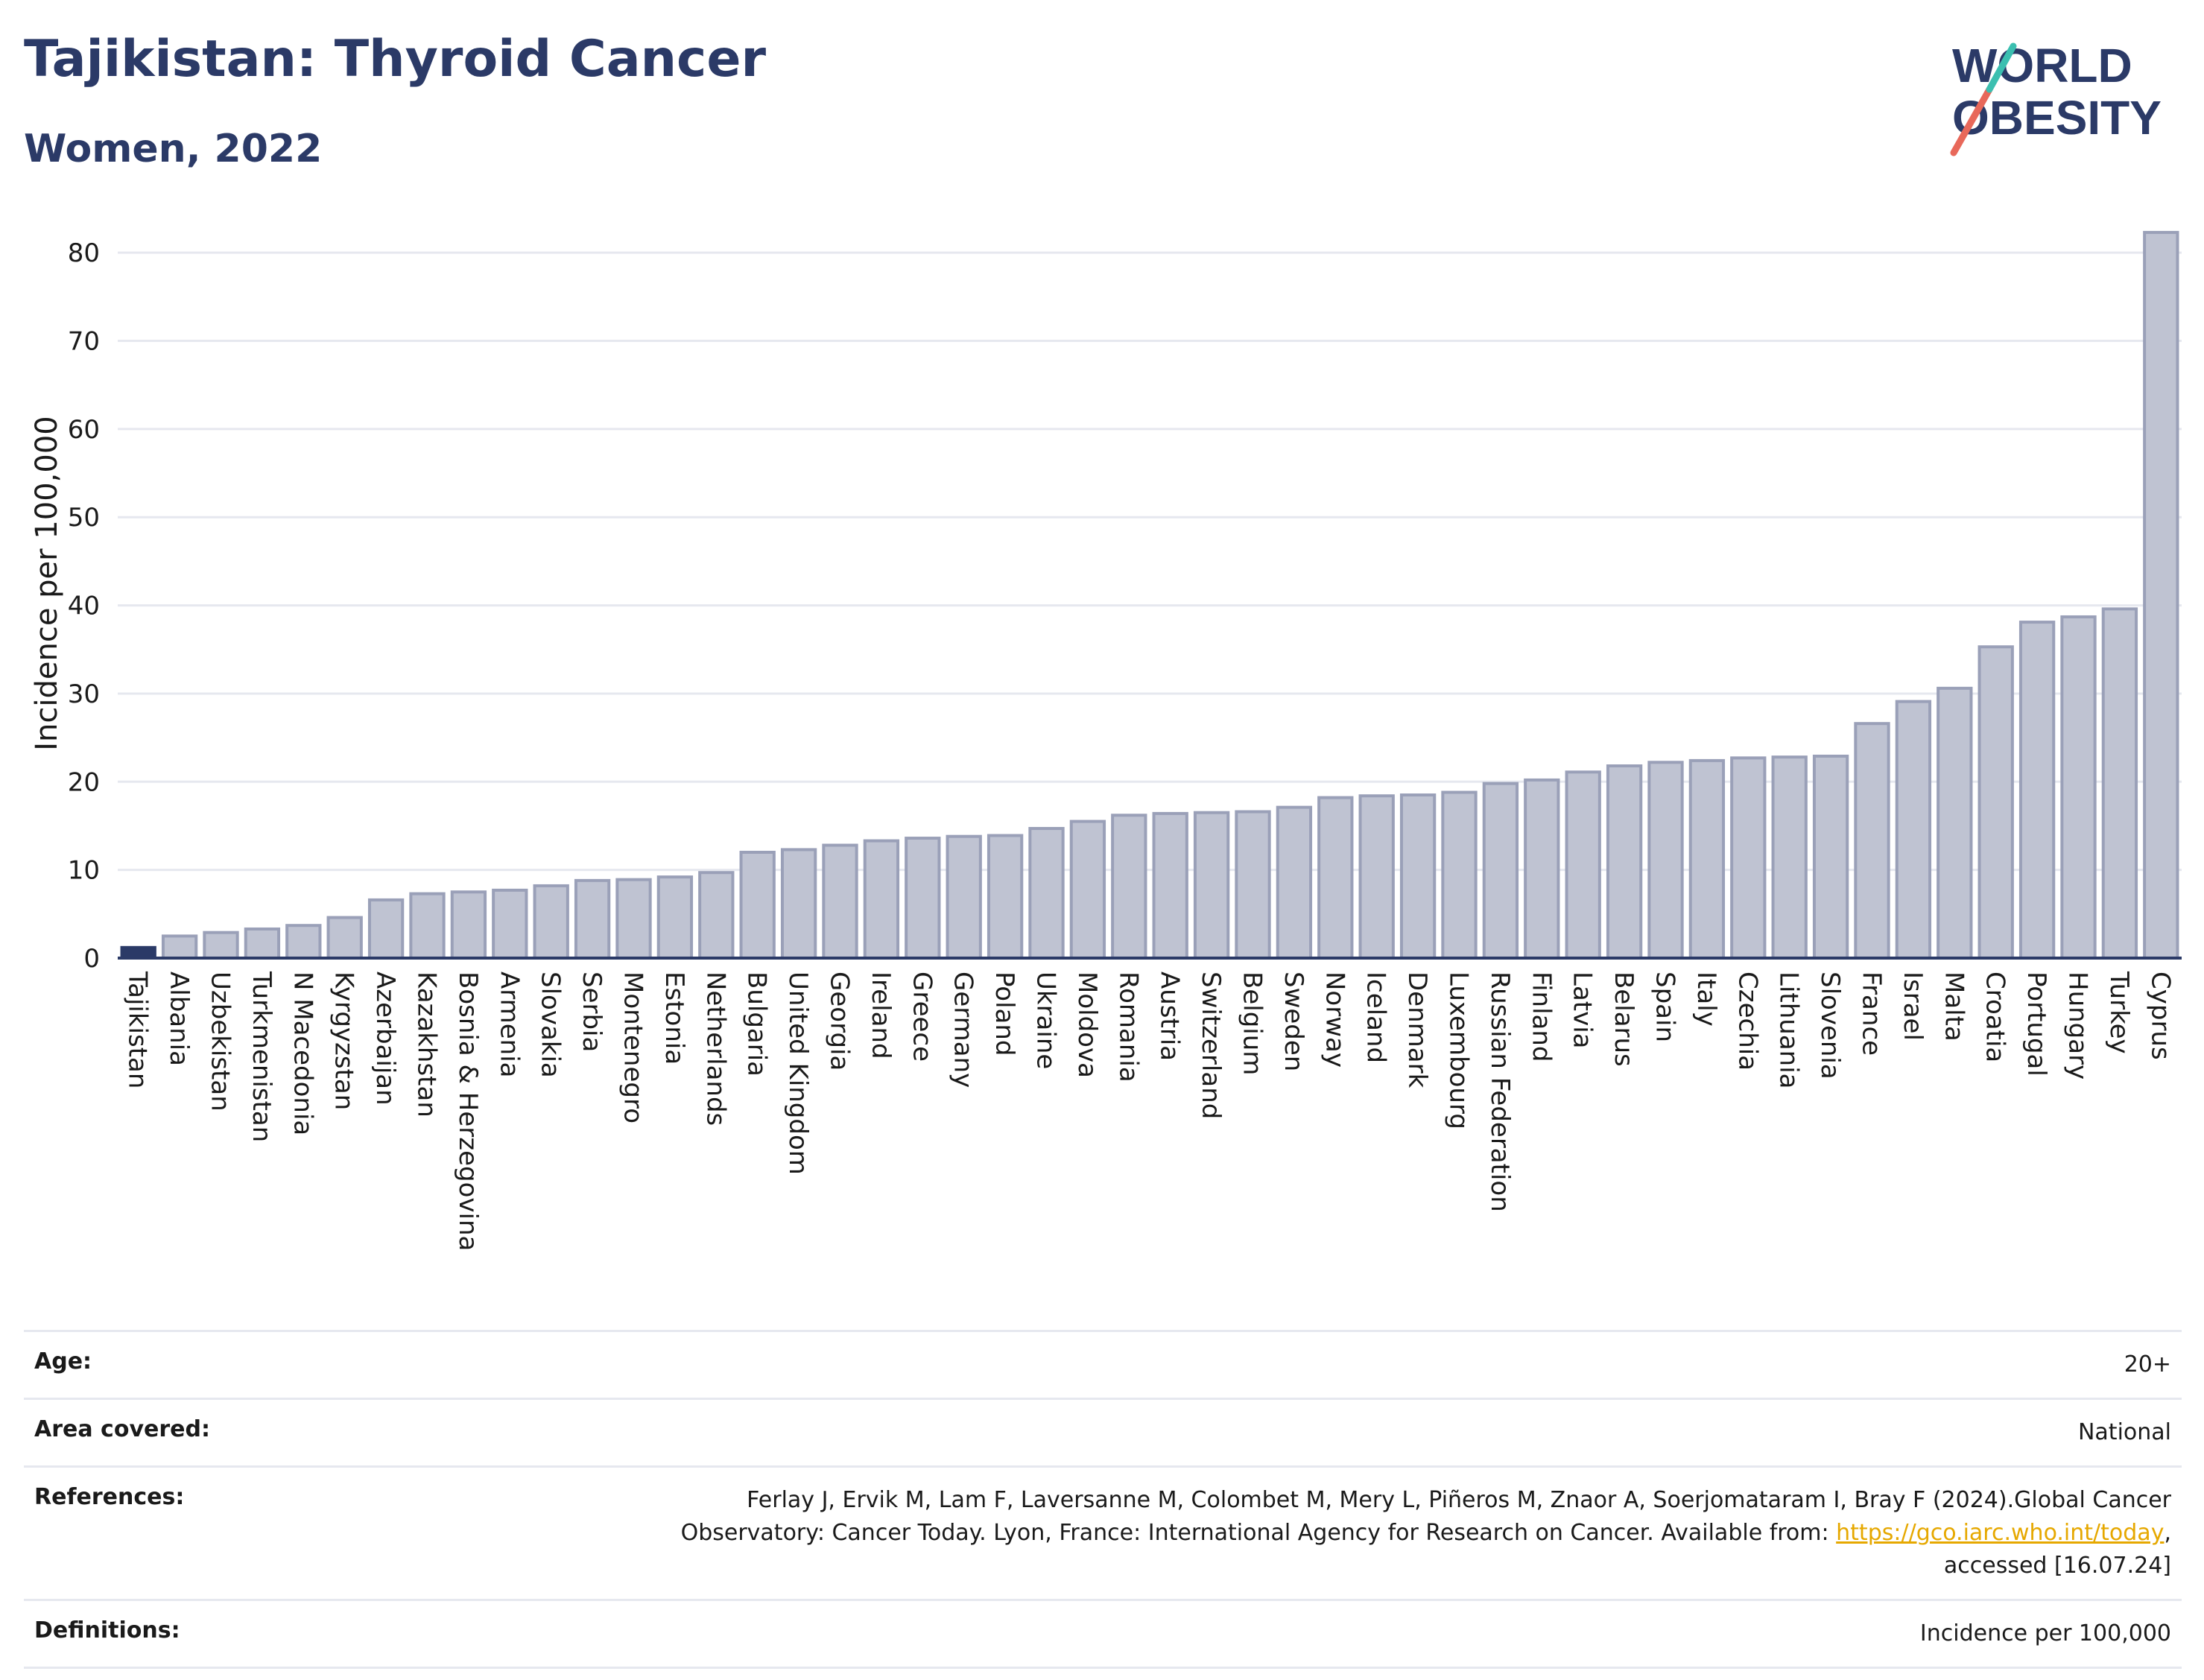 The image size is (2204, 1680). Describe the element at coordinates (2036, 1024) in the screenshot. I see `x-tick-label: Portugal` at that location.